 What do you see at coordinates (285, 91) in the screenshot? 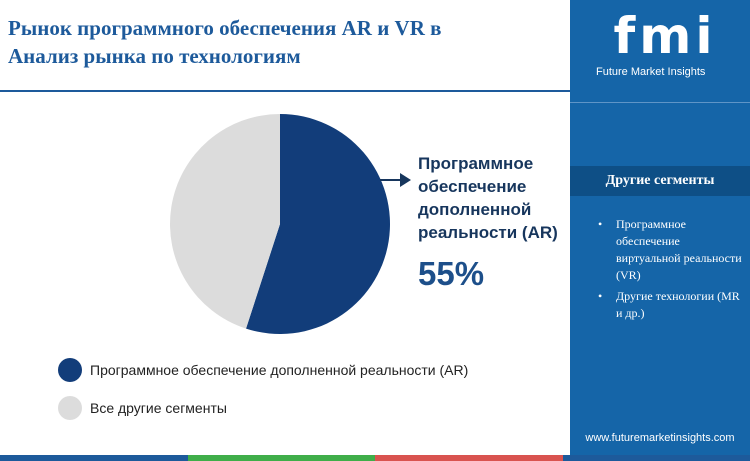
I see `title-divider` at bounding box center [285, 91].